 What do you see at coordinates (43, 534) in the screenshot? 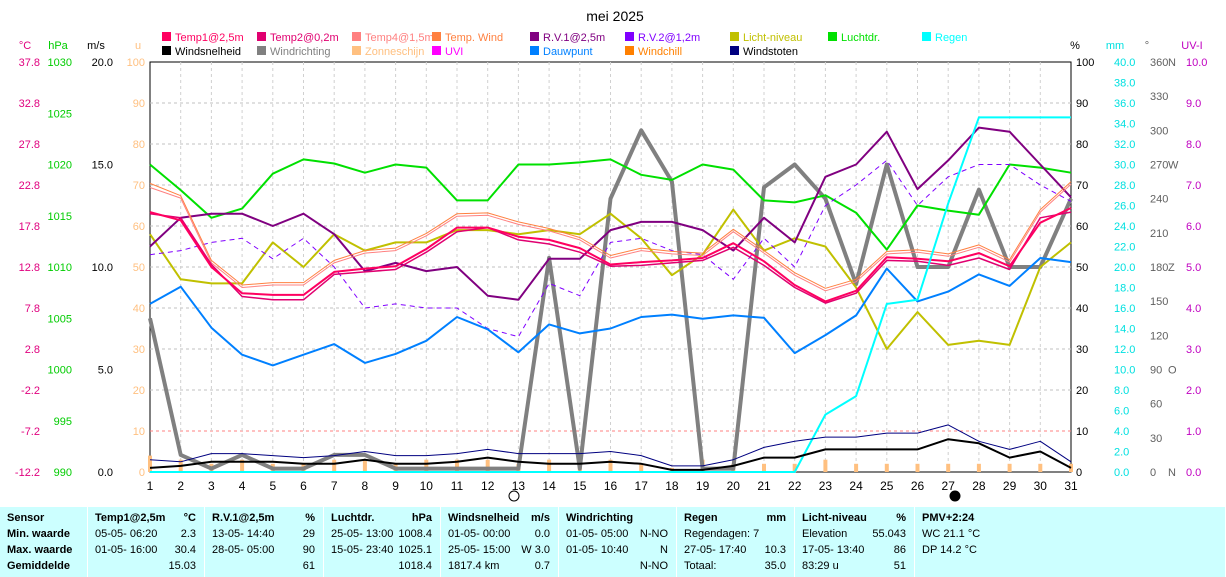
I see `stats-row: Min. waarde` at bounding box center [43, 534].